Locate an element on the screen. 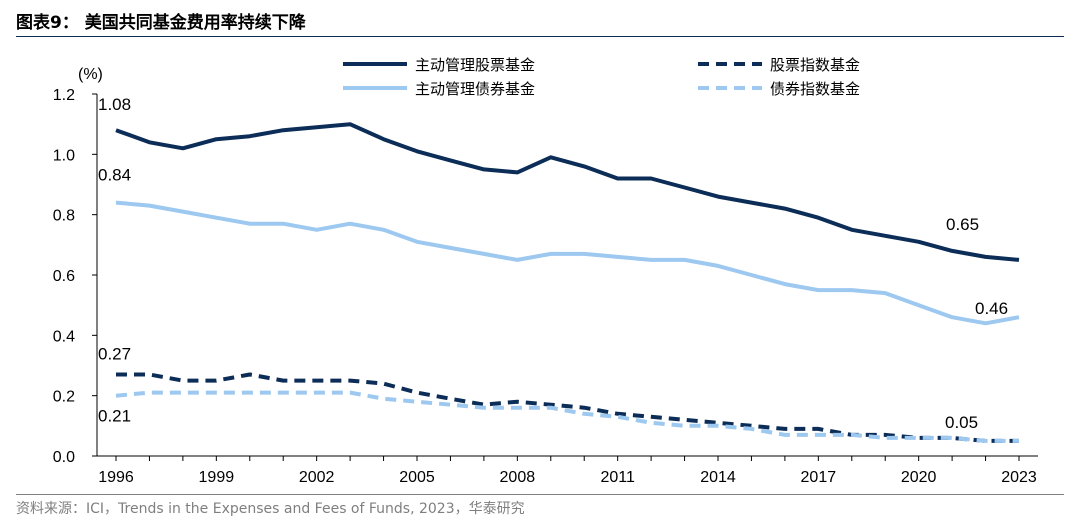 The image size is (1080, 527). y-tick-label: 0.8 is located at coordinates (64, 216).